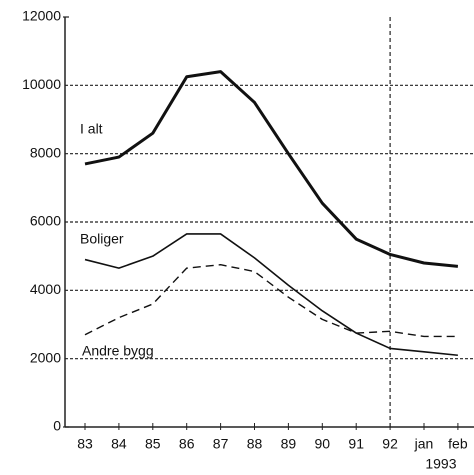  Describe the element at coordinates (440, 464) in the screenshot. I see `x-group-label: 1993` at that location.